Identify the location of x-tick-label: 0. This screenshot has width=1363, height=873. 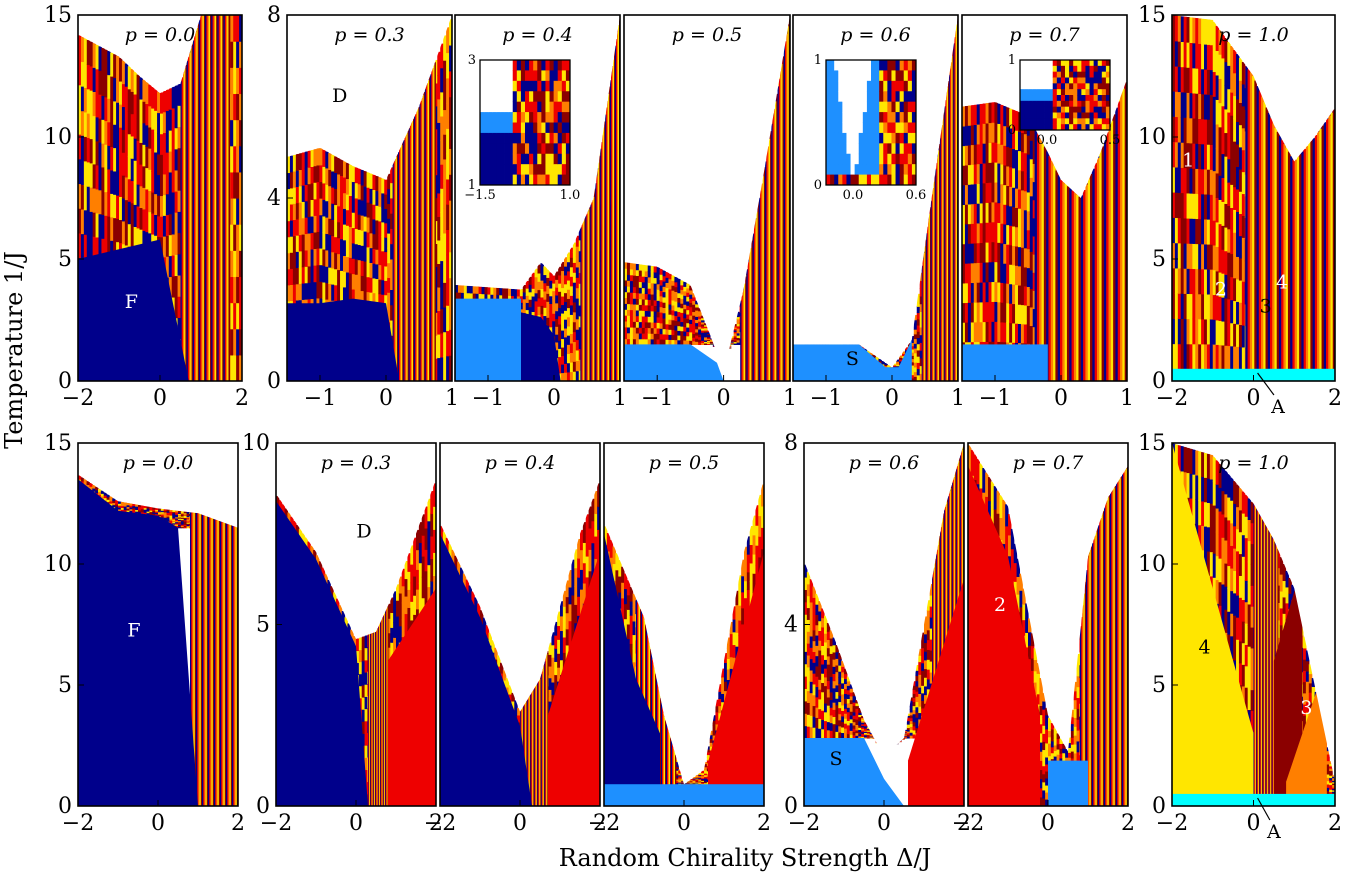
(386, 398).